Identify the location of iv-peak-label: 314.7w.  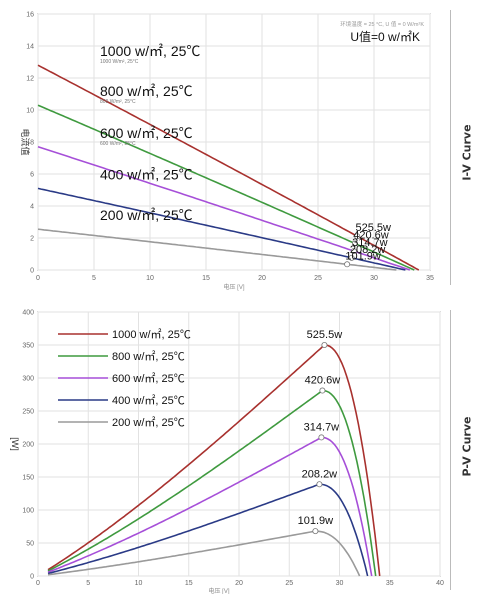
(370, 243).